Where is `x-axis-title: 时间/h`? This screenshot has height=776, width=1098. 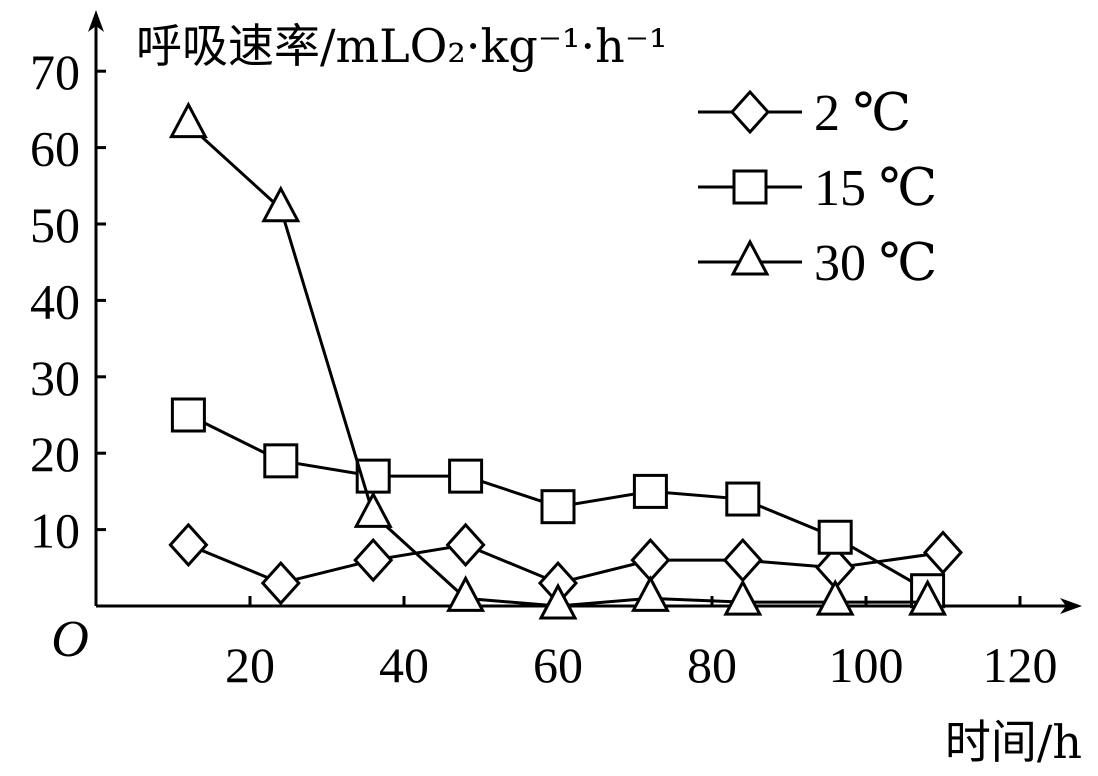
x-axis-title: 时间/h is located at coordinates (1013, 742).